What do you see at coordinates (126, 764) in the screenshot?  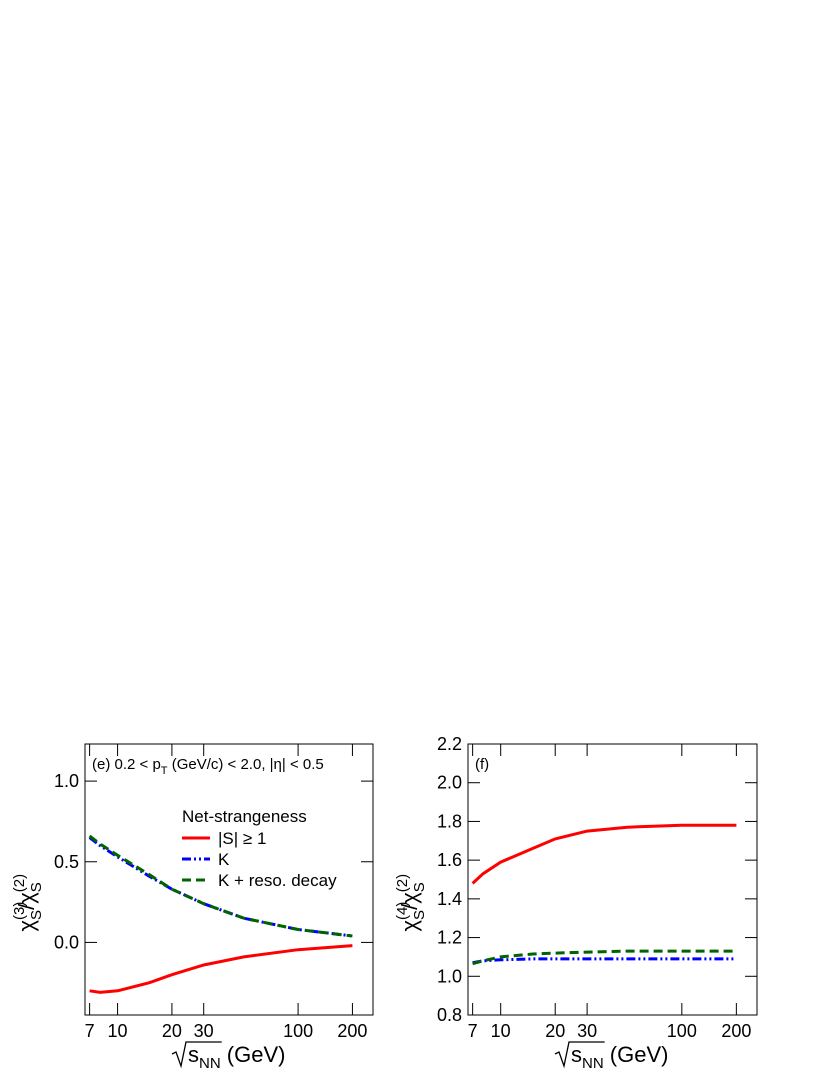 I see `annotation-part: (e) 0.2 < p` at bounding box center [126, 764].